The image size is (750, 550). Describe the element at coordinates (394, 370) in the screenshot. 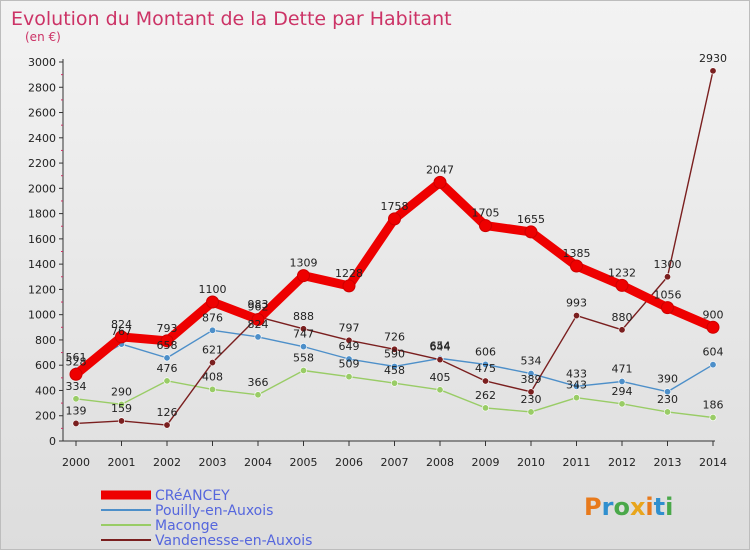

I see `data-label-maconge: 458` at that location.